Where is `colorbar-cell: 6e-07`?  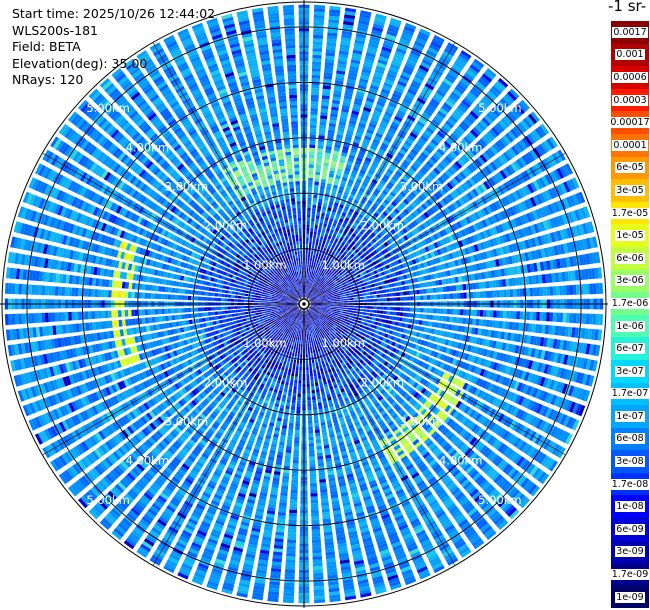
colorbar-cell: 6e-07 is located at coordinates (630, 348).